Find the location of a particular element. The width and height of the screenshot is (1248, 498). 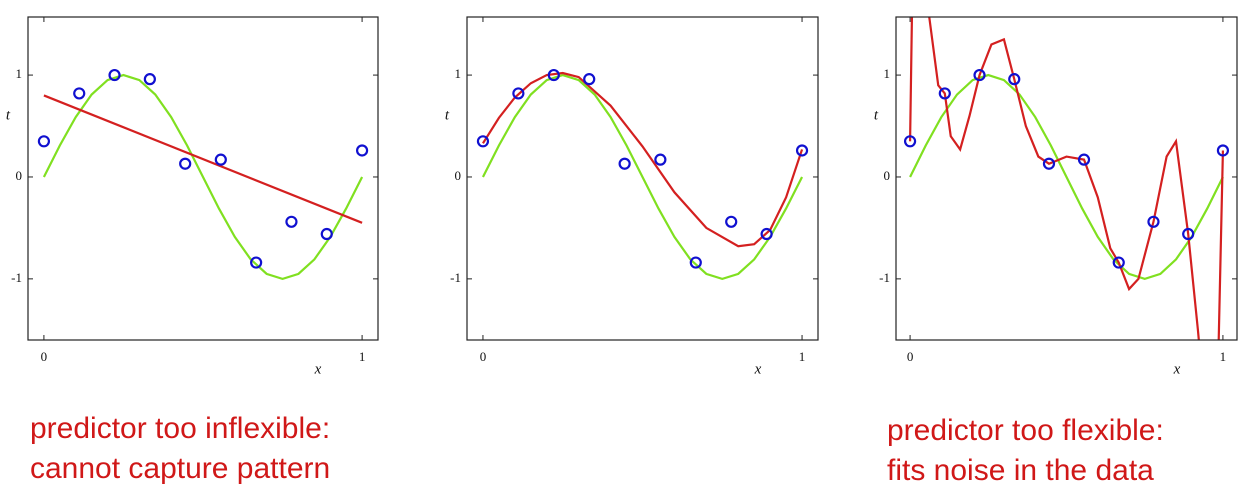

caption: predictor too flexible: is located at coordinates (1025, 430).